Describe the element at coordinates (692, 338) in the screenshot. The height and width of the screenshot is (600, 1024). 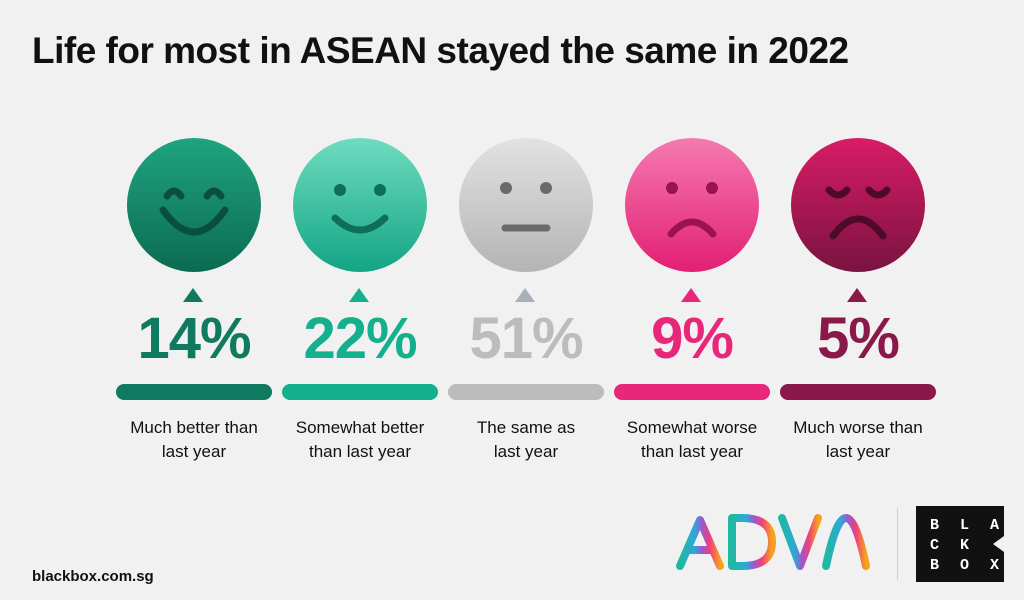
I see `percentage-value: 9%` at that location.